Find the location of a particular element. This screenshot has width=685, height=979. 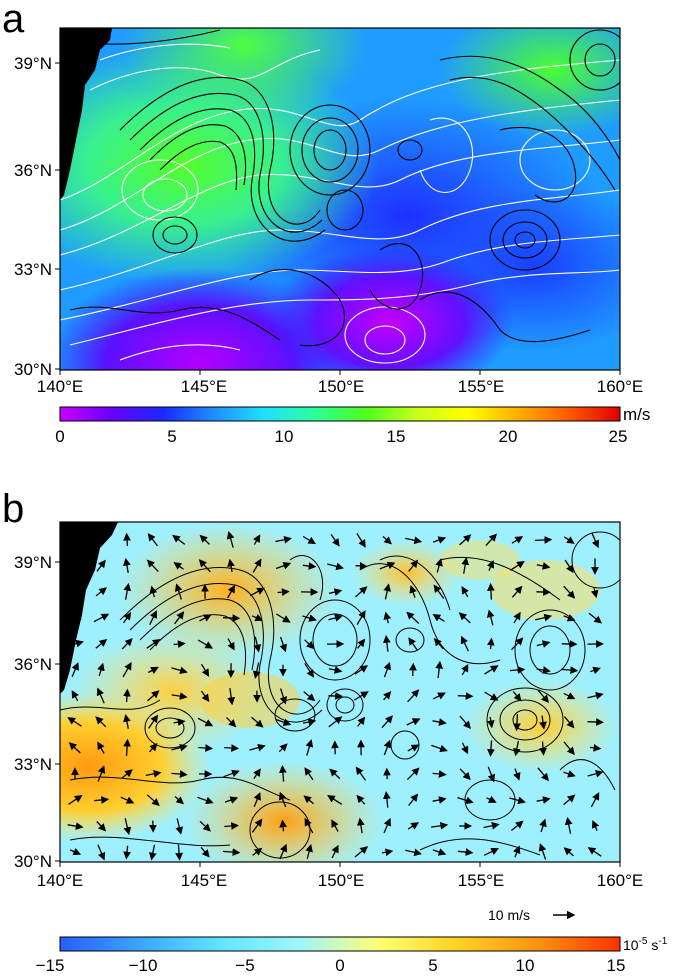

panel-b-lat-ticks: 39°N 36°N 33°N 30°N is located at coordinates (37, 712).